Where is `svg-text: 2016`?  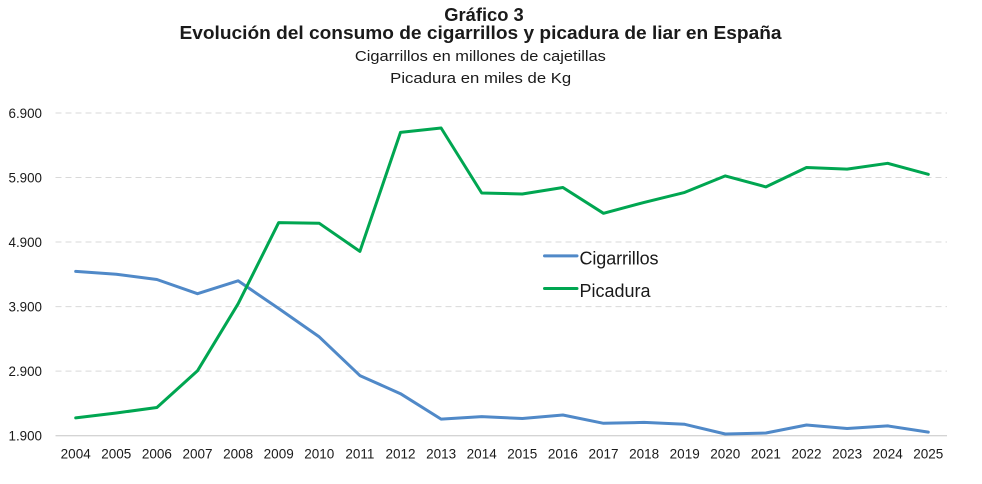 svg-text: 2016 is located at coordinates (563, 453).